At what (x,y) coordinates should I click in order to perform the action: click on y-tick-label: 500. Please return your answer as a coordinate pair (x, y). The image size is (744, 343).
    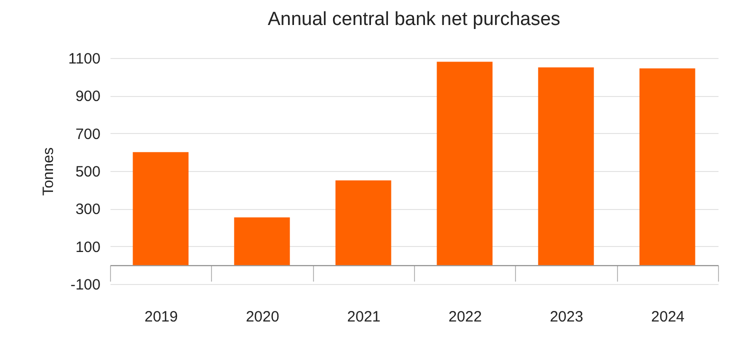
    Looking at the image, I should click on (87, 172).